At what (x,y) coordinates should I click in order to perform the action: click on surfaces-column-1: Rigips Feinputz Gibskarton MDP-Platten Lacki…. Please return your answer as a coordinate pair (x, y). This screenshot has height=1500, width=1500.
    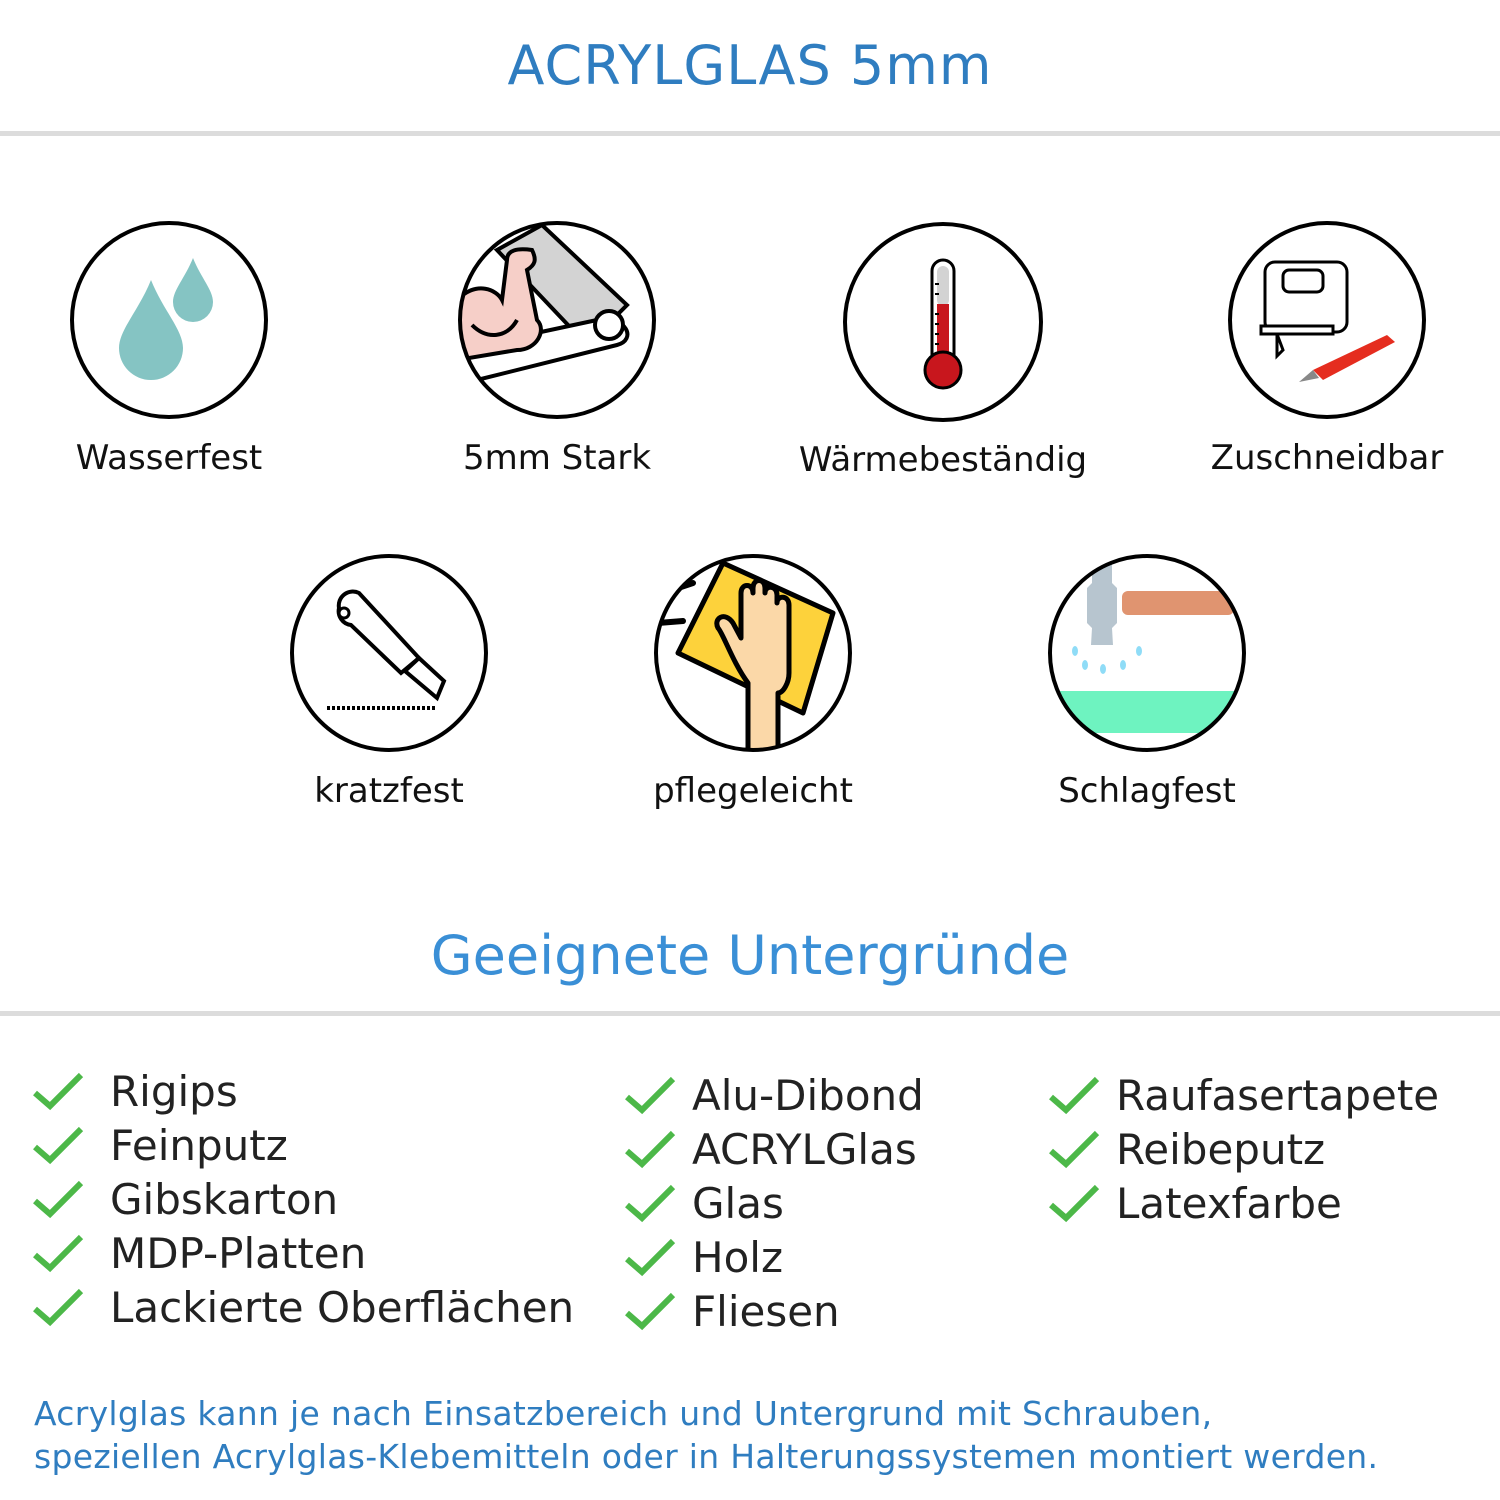
    Looking at the image, I should click on (303, 1199).